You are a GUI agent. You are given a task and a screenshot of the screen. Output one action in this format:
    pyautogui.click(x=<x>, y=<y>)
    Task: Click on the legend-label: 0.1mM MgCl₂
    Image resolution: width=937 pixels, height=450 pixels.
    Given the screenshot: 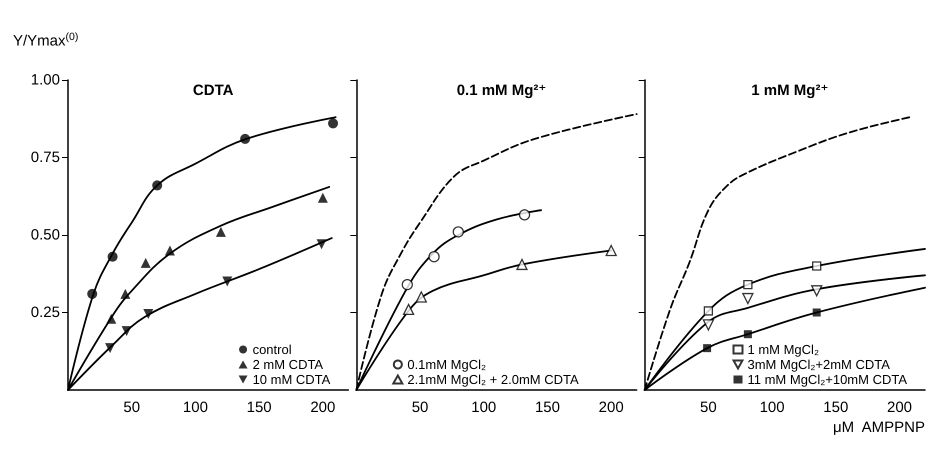 What is the action you would take?
    pyautogui.click(x=446, y=364)
    